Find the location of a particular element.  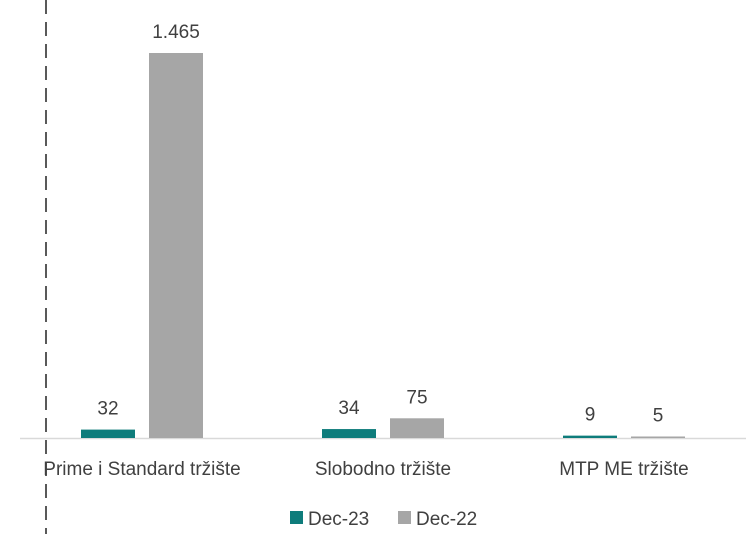

legend-label: Dec-23 is located at coordinates (338, 519).